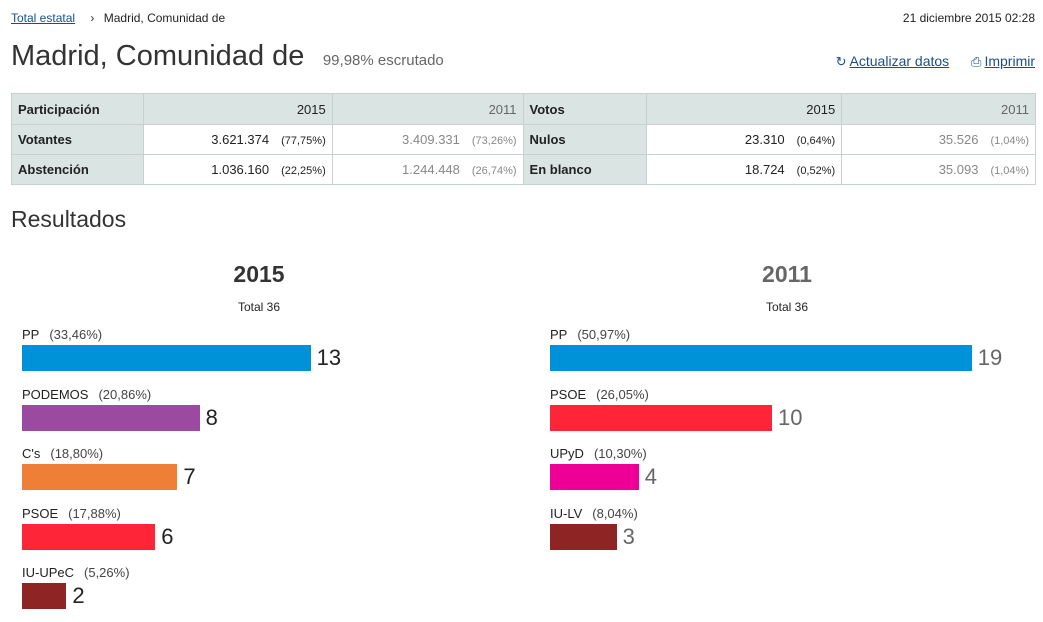 Image resolution: width=1043 pixels, height=622 pixels. What do you see at coordinates (494, 141) in the screenshot?
I see `cell-percent: (73,26%)` at bounding box center [494, 141].